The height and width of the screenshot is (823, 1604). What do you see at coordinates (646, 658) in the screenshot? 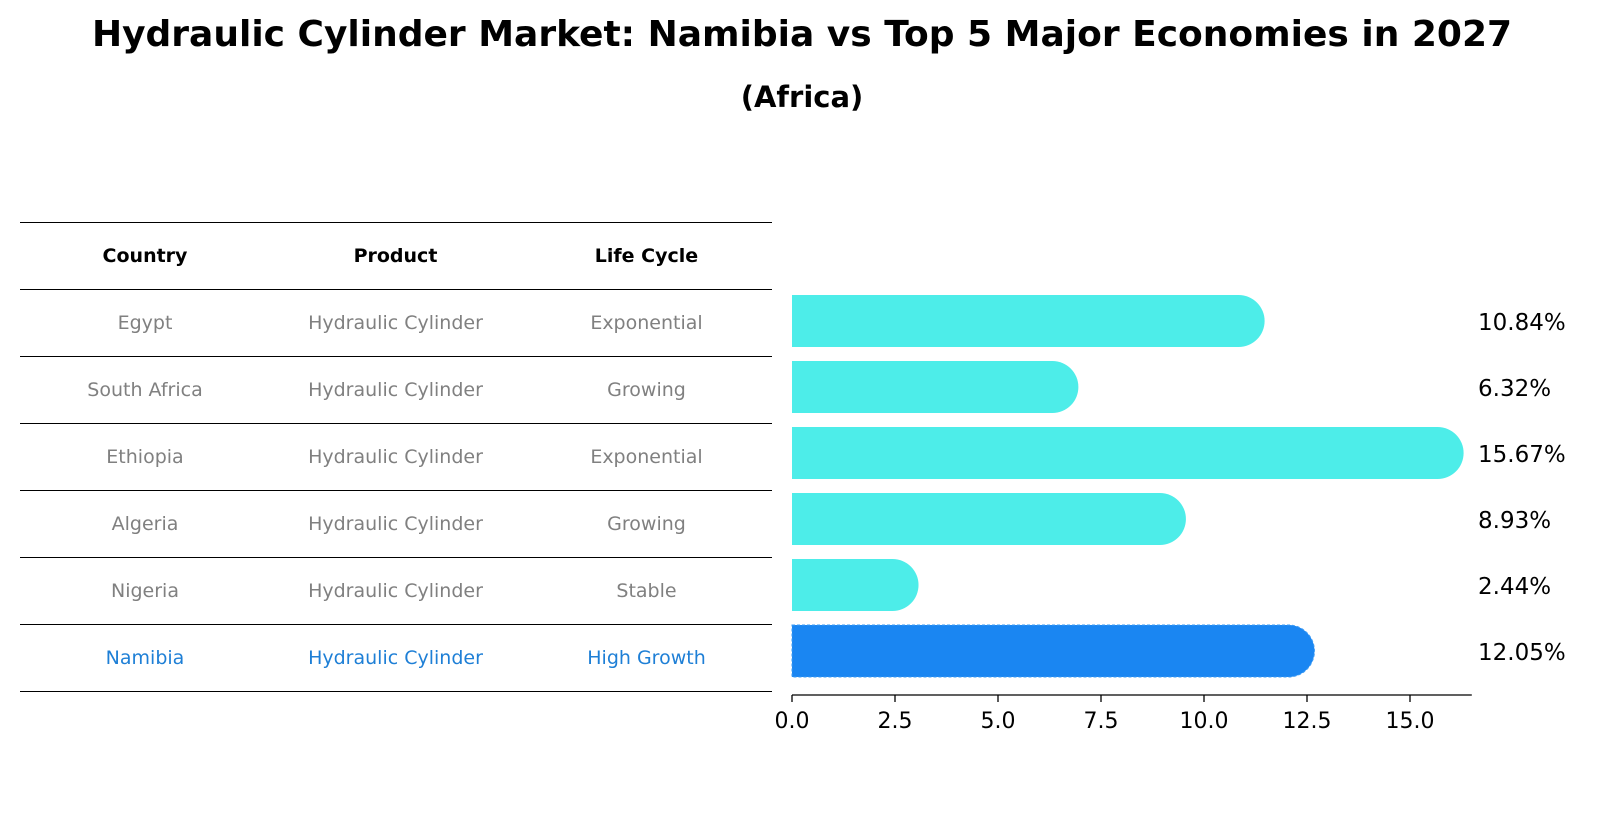
I see `cell-life-cycle: High Growth` at bounding box center [646, 658].